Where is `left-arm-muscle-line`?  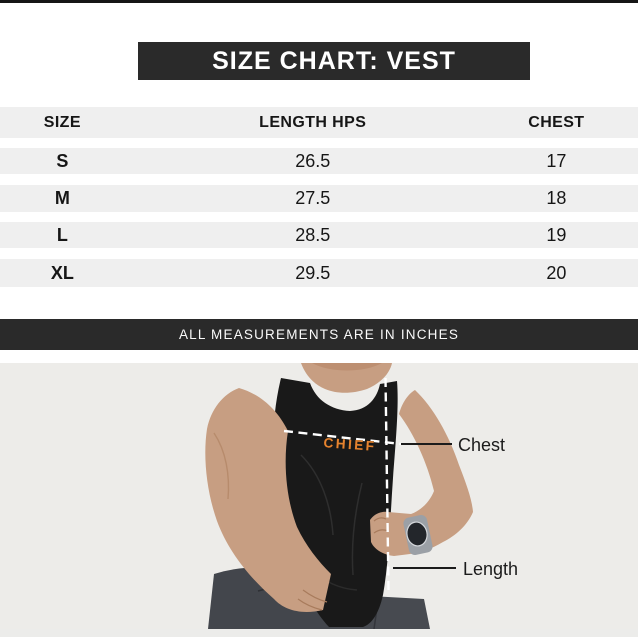
left-arm-muscle-line is located at coordinates (221, 466).